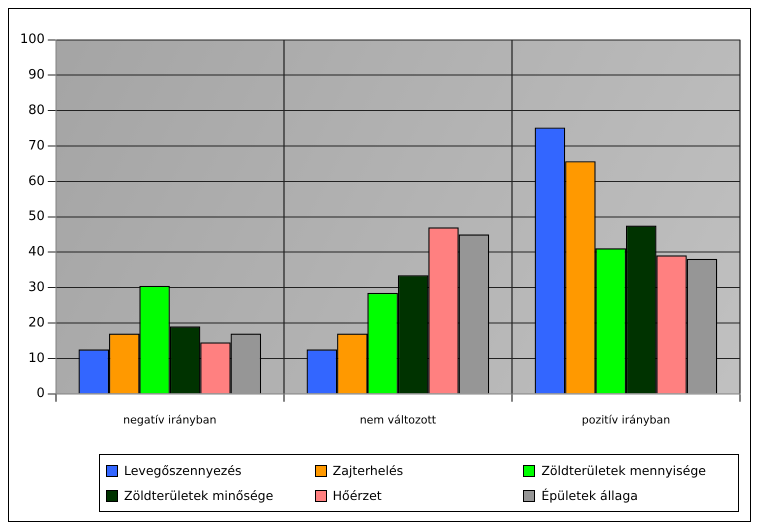  What do you see at coordinates (368, 470) in the screenshot?
I see `legend-label: Zajterhelés` at bounding box center [368, 470].